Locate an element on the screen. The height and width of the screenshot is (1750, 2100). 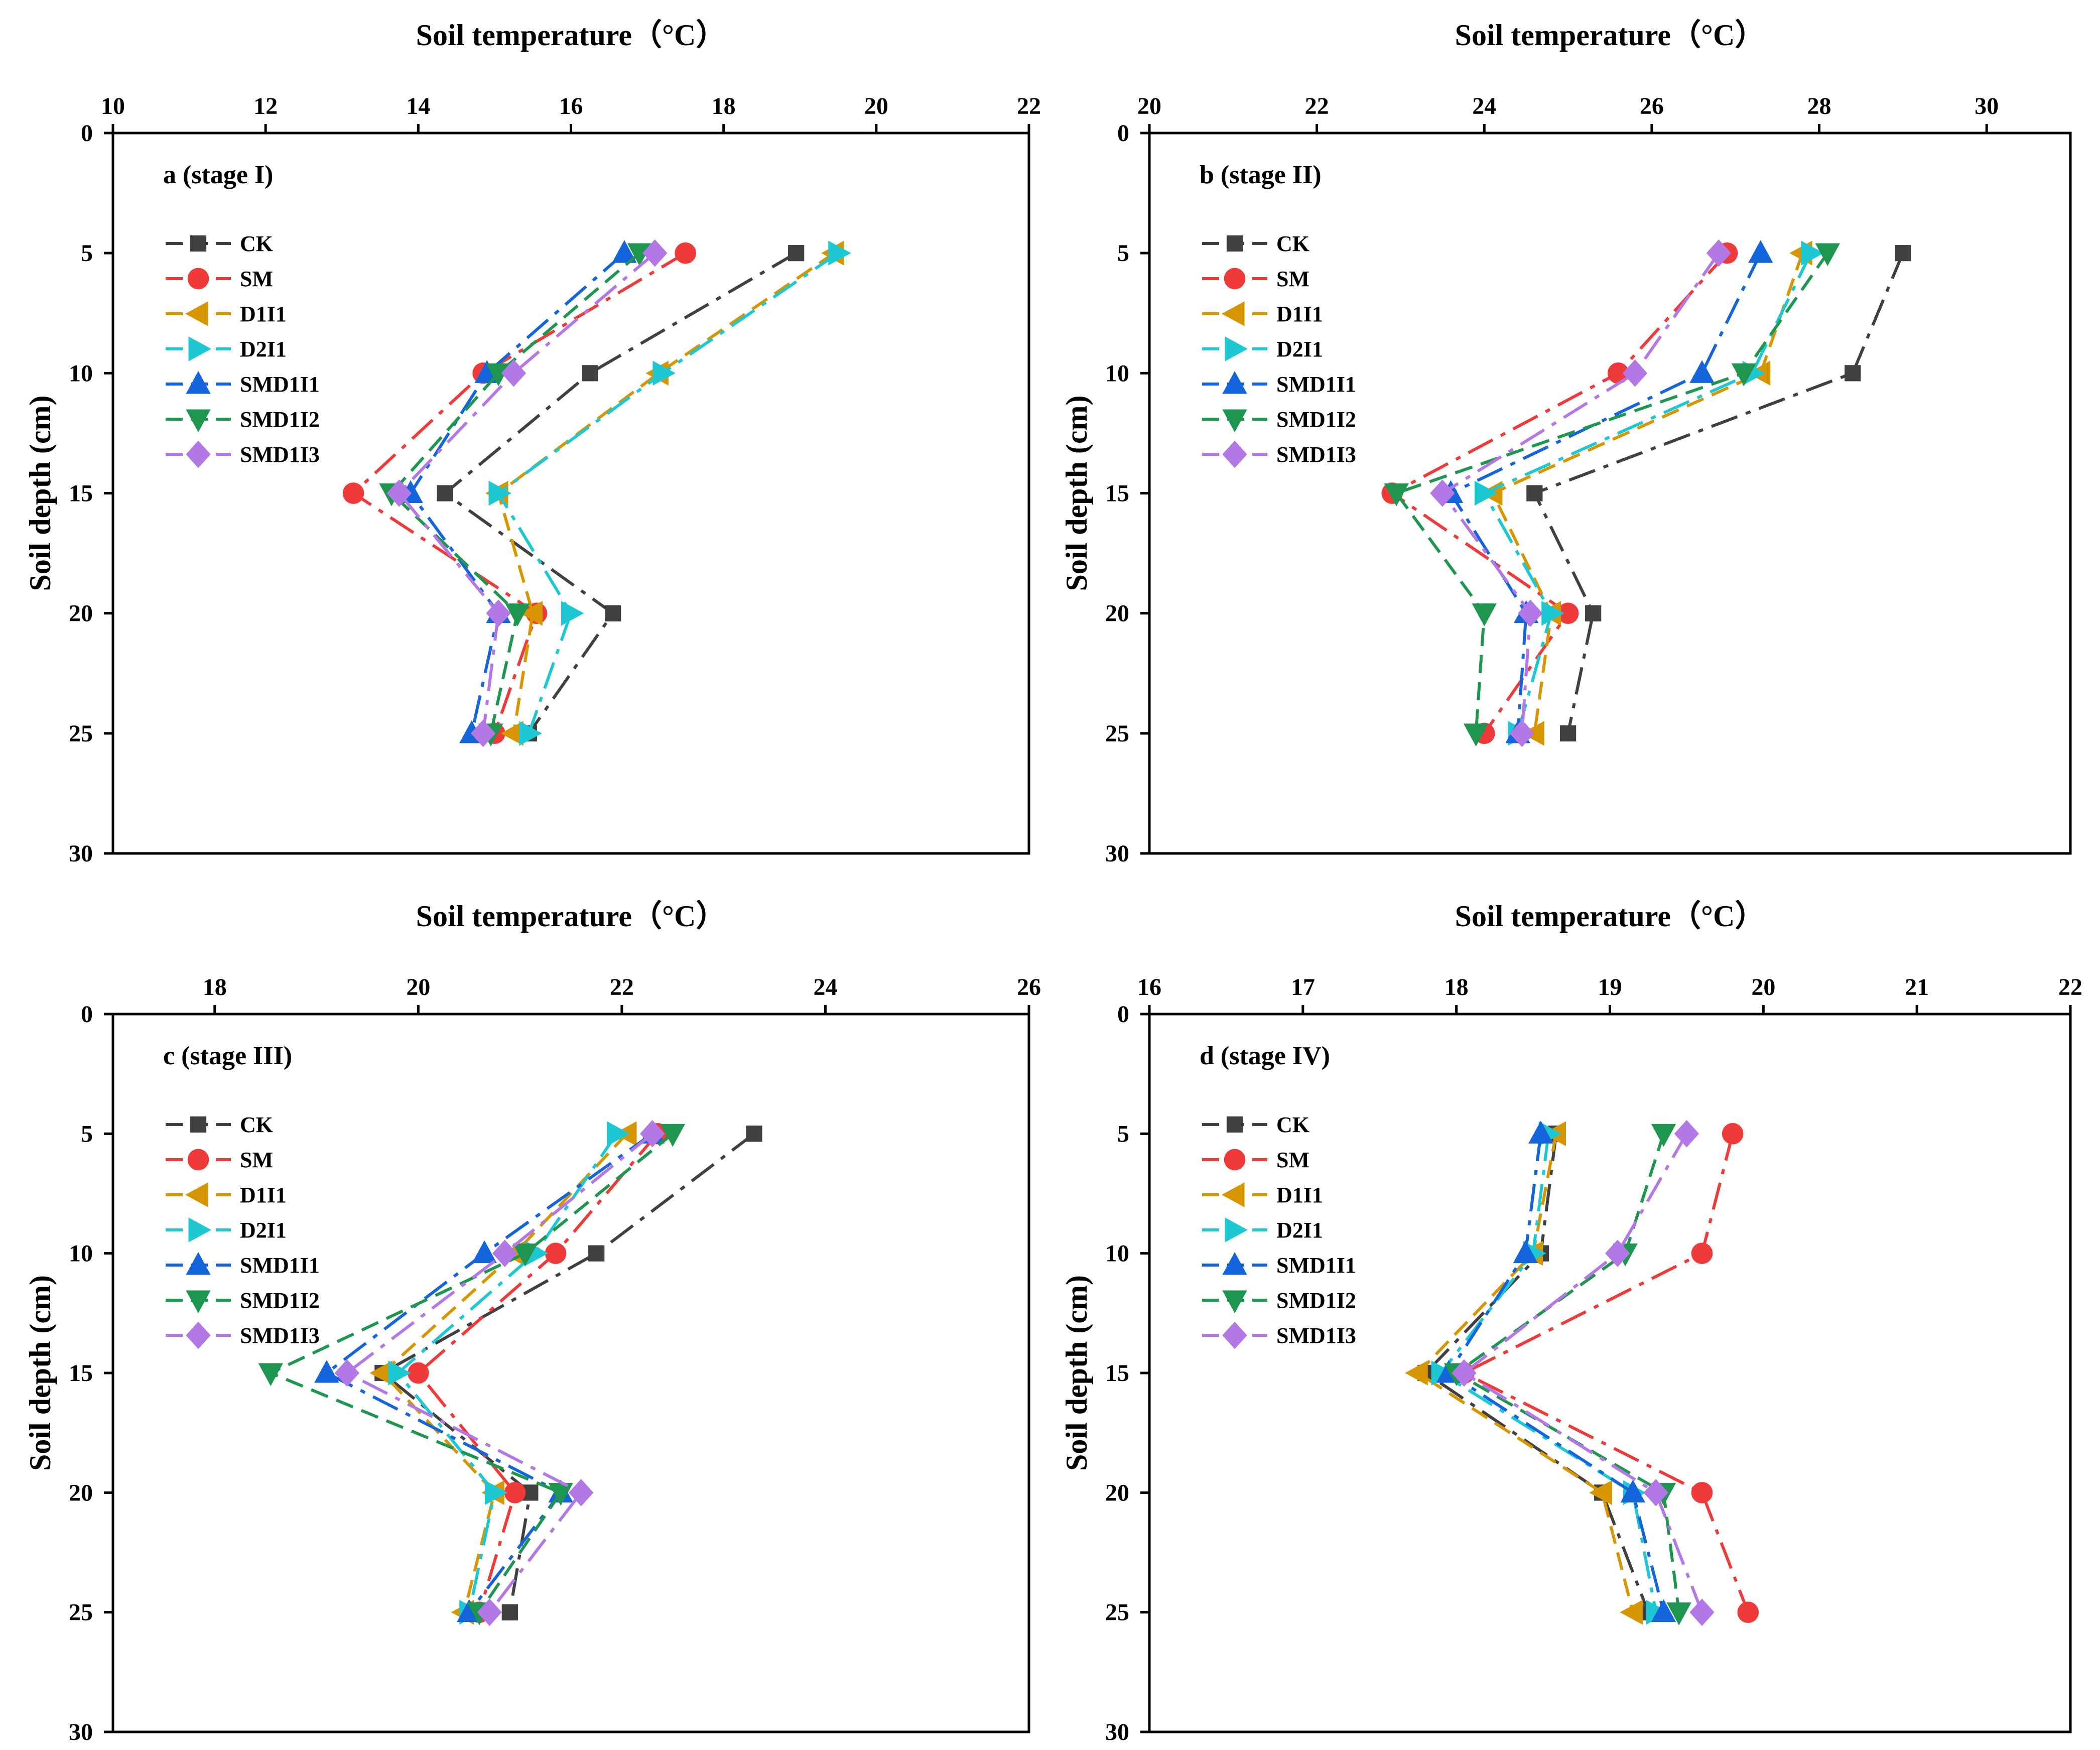
x-tick-label: 12 is located at coordinates (265, 106).